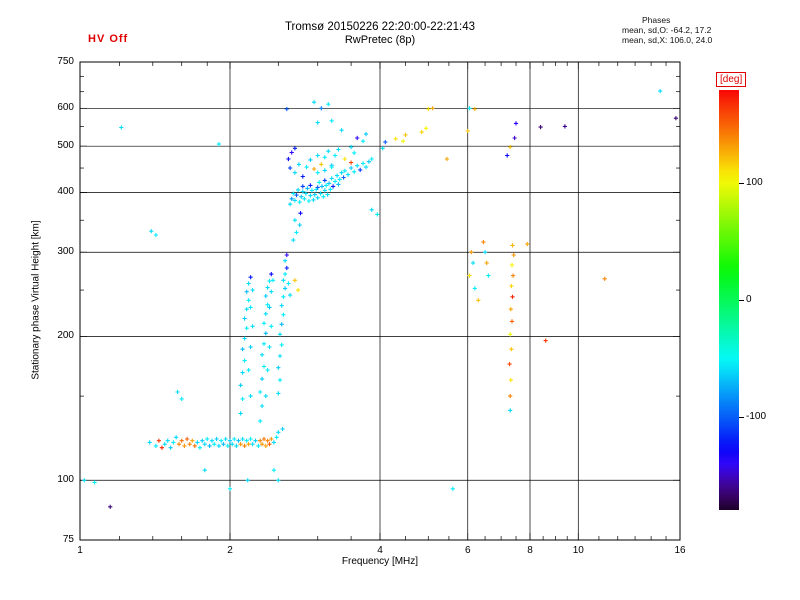  Describe the element at coordinates (36, 300) in the screenshot. I see `y-axis-label: Stationary phase Virtual Height [km]` at that location.